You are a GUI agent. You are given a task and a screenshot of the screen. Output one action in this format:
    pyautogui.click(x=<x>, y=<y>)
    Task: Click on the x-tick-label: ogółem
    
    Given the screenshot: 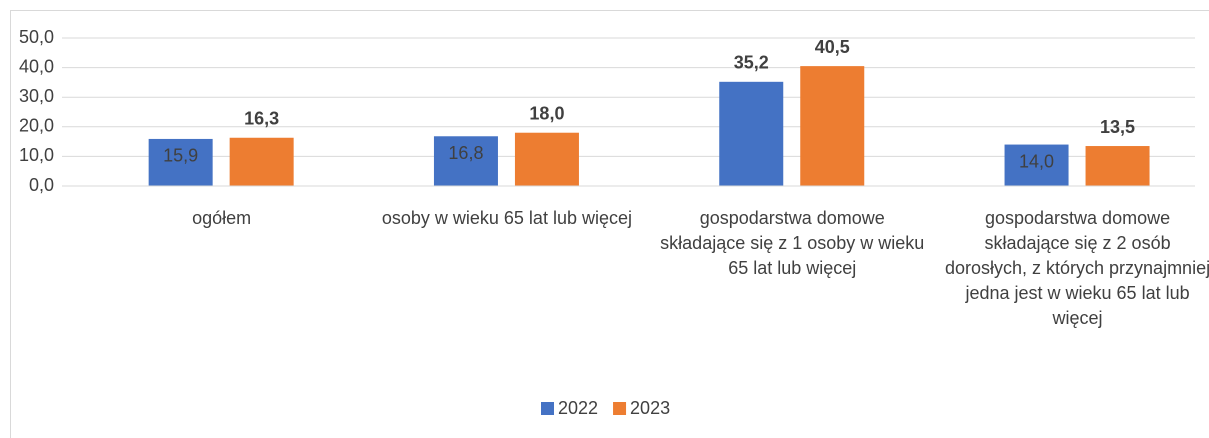 What is the action you would take?
    pyautogui.click(x=222, y=218)
    